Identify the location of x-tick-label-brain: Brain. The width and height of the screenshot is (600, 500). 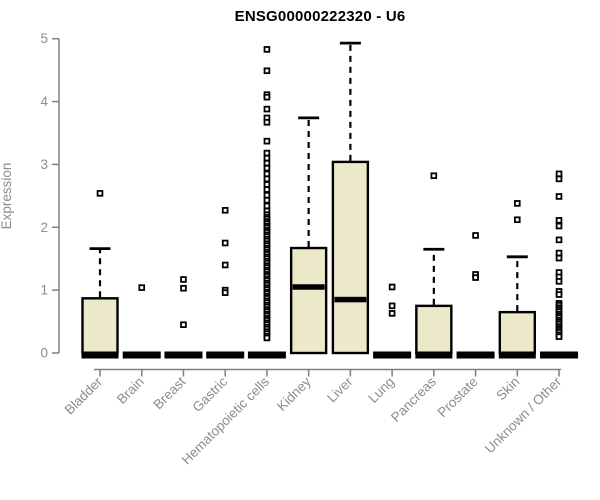
(130, 390).